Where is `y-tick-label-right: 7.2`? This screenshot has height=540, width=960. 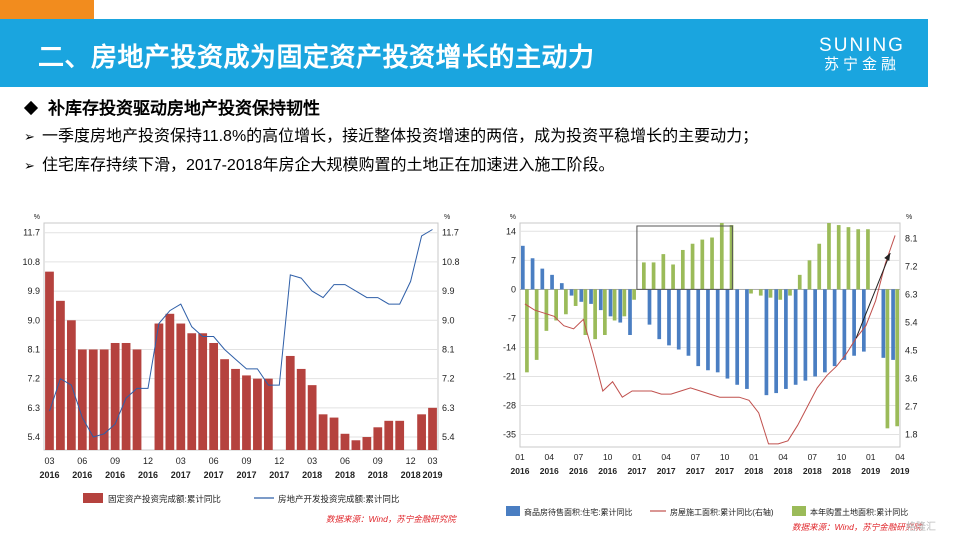 y-tick-label-right: 7.2 is located at coordinates (911, 267).